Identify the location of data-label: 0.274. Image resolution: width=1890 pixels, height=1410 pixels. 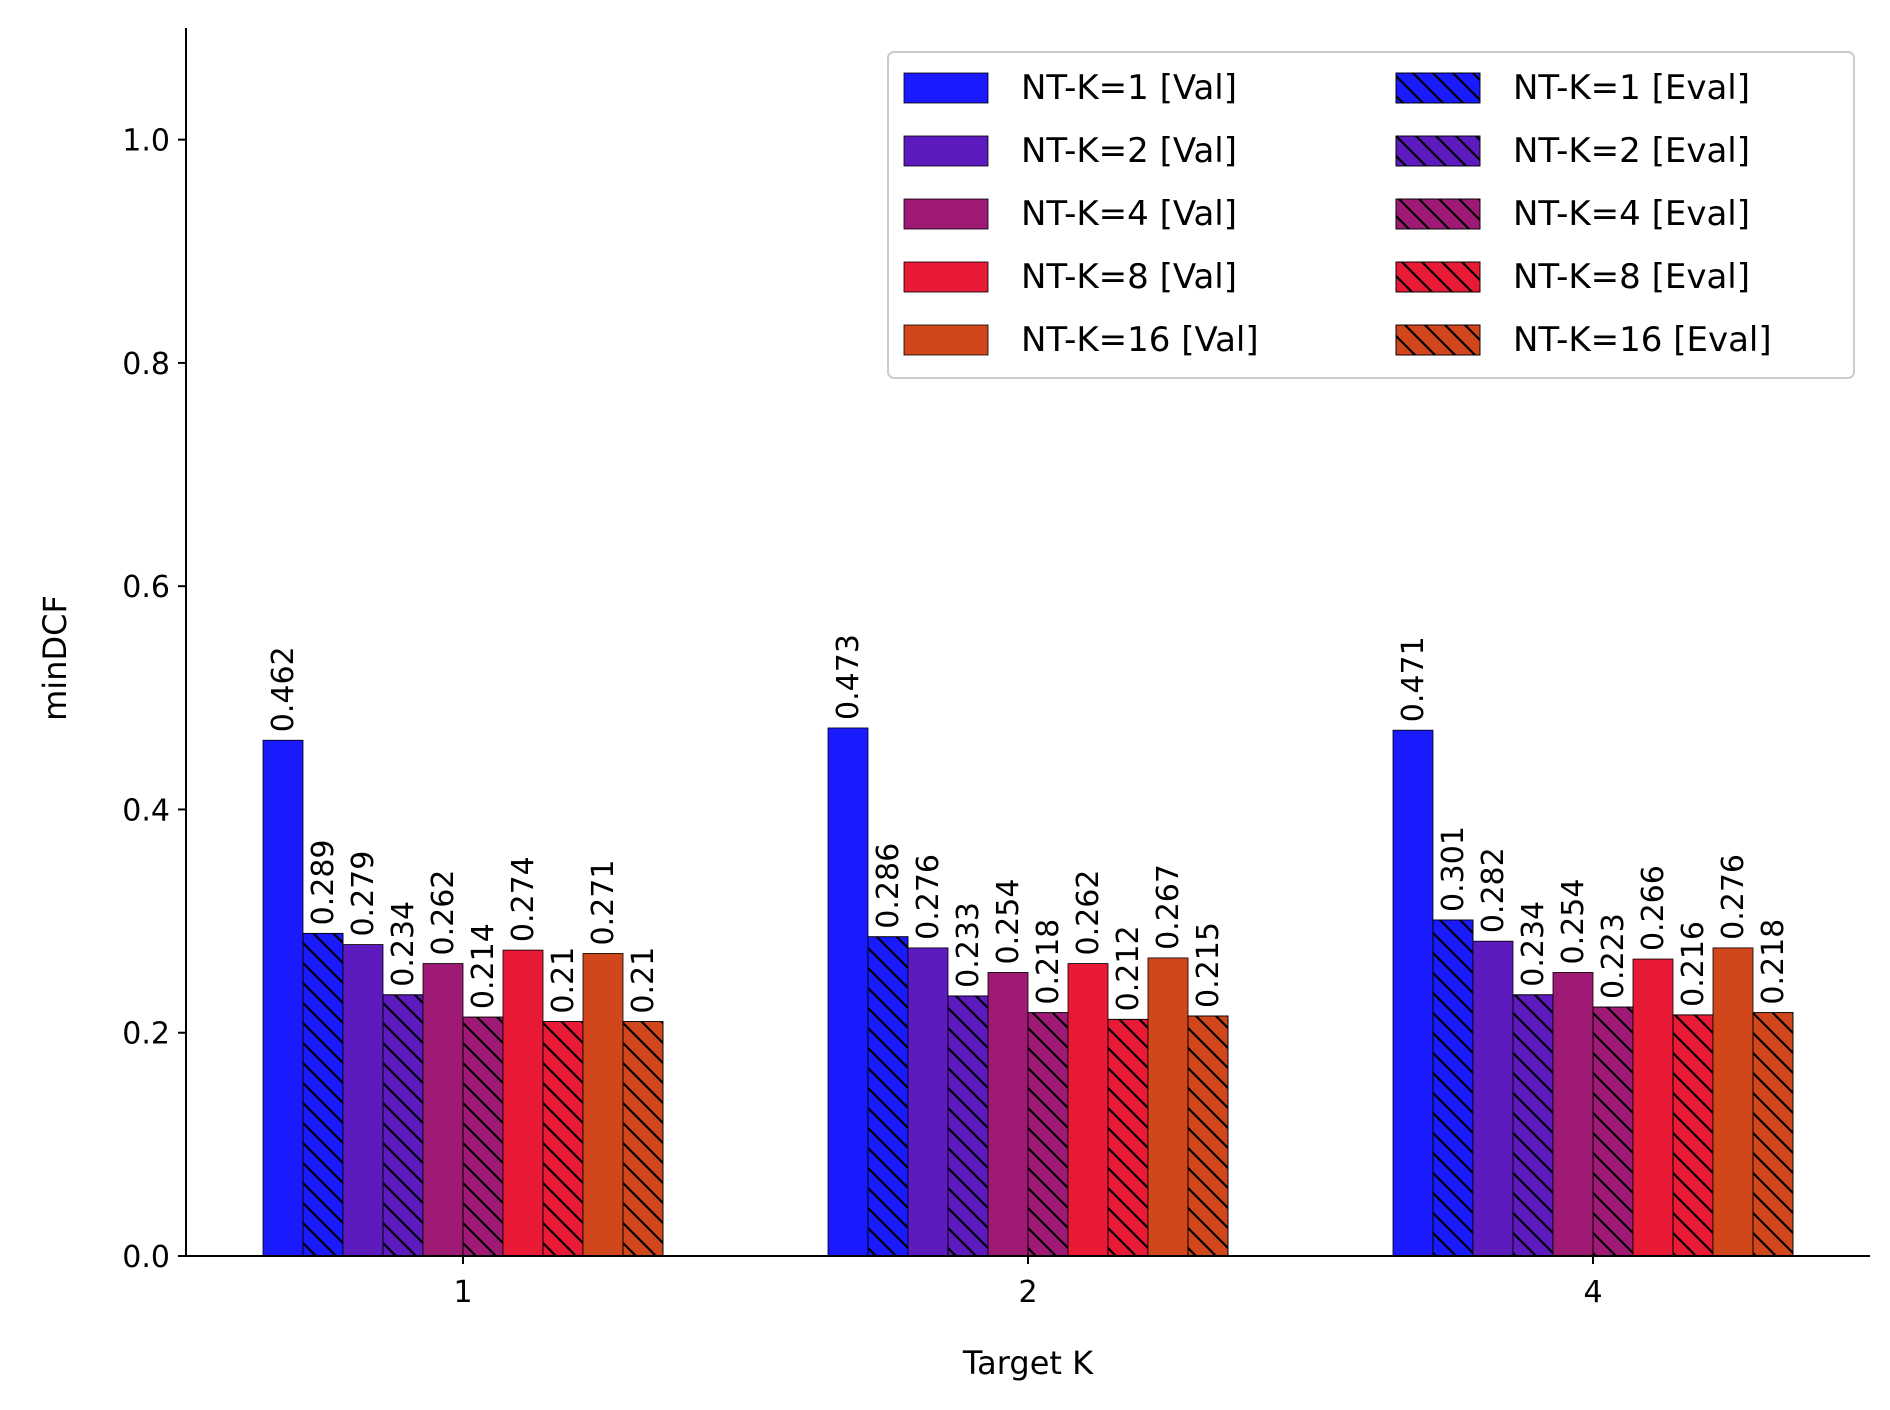
(523, 899).